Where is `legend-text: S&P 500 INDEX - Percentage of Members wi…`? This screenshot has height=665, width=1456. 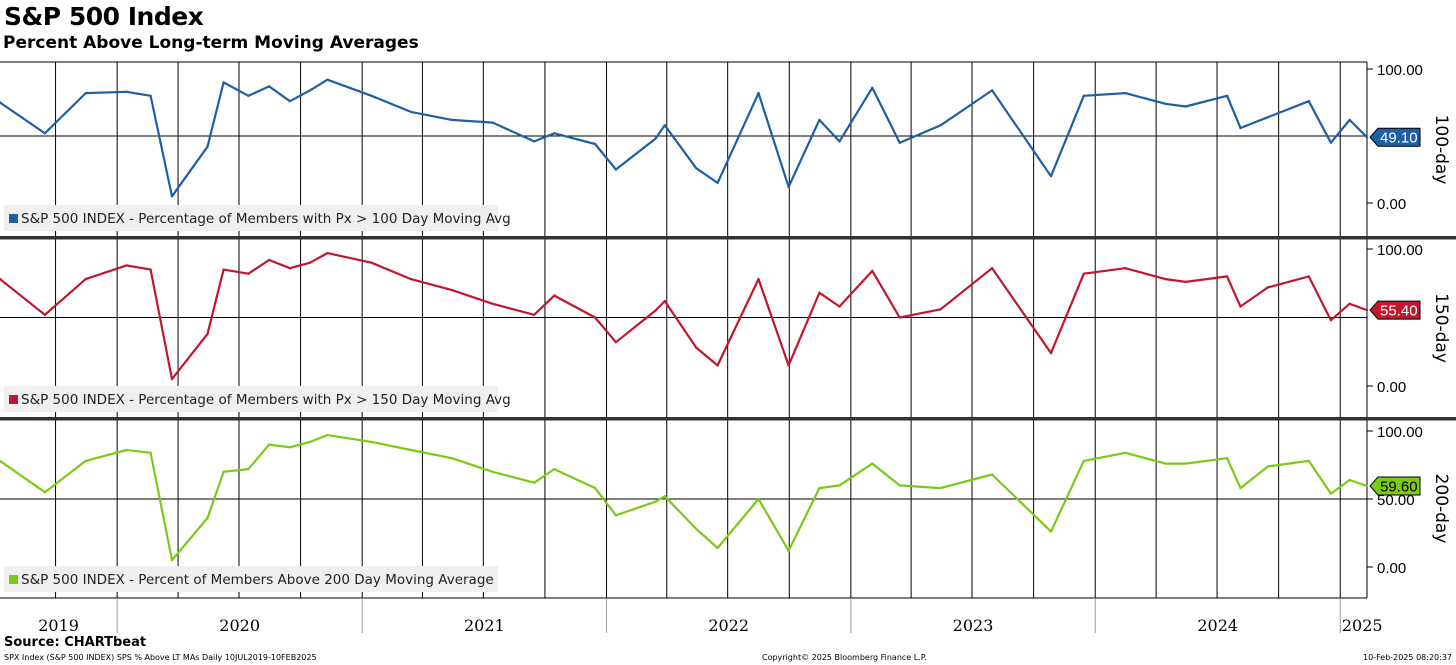
legend-text: S&P 500 INDEX - Percentage of Members wi… is located at coordinates (266, 219).